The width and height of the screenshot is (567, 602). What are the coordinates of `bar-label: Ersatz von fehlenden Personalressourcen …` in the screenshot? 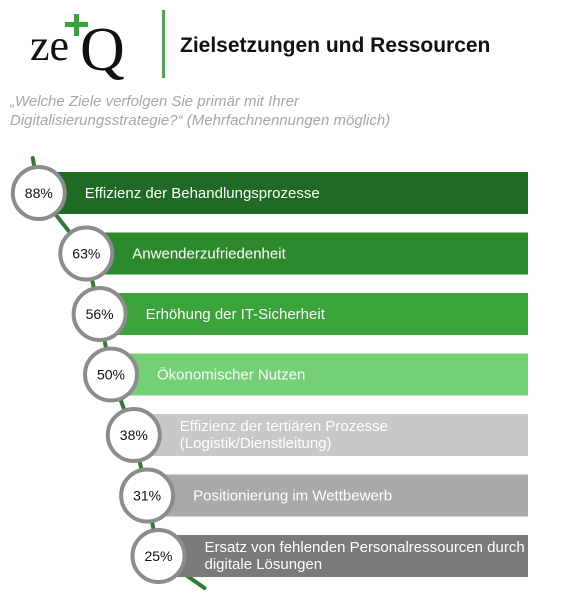 It's located at (365, 556).